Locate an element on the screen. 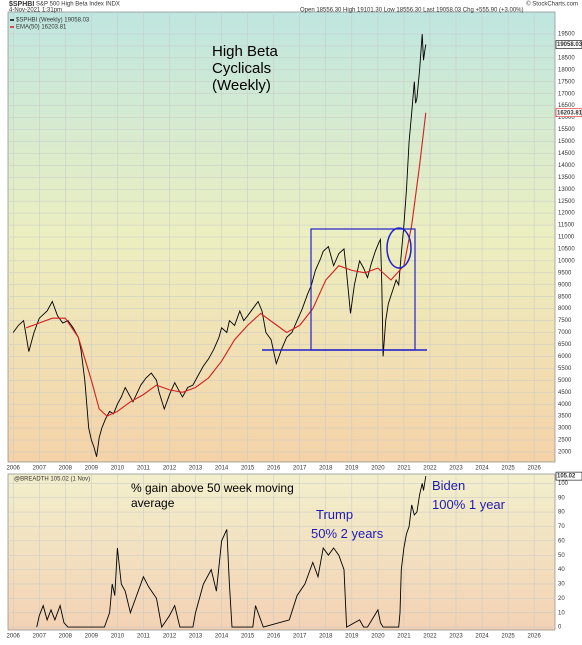 This screenshot has width=582, height=645. legend-label: $SPHBI (Weekly) 19058.03 is located at coordinates (53, 21).